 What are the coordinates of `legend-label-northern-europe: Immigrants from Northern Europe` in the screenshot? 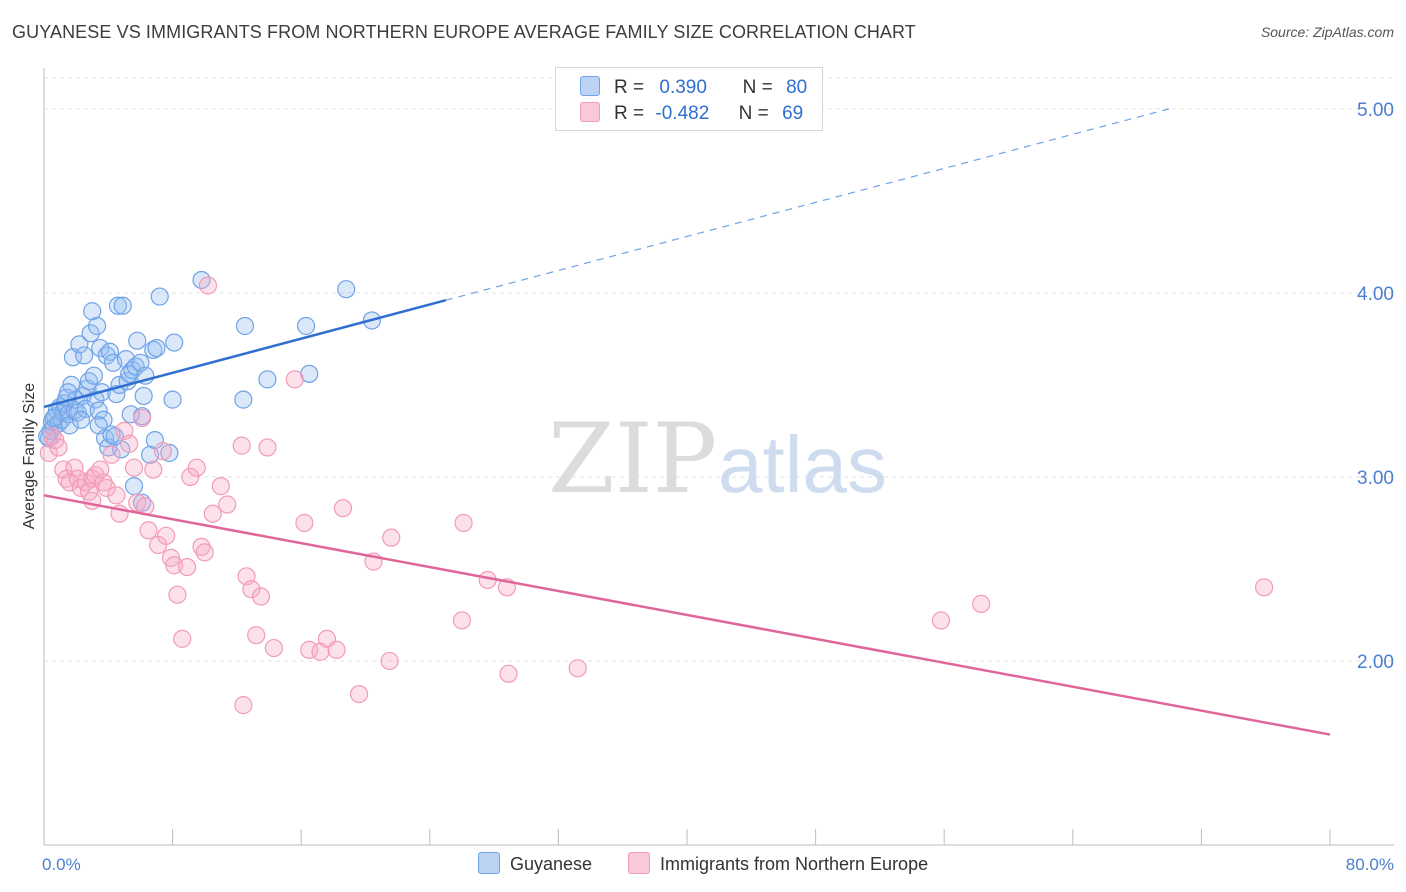 It's located at (794, 864).